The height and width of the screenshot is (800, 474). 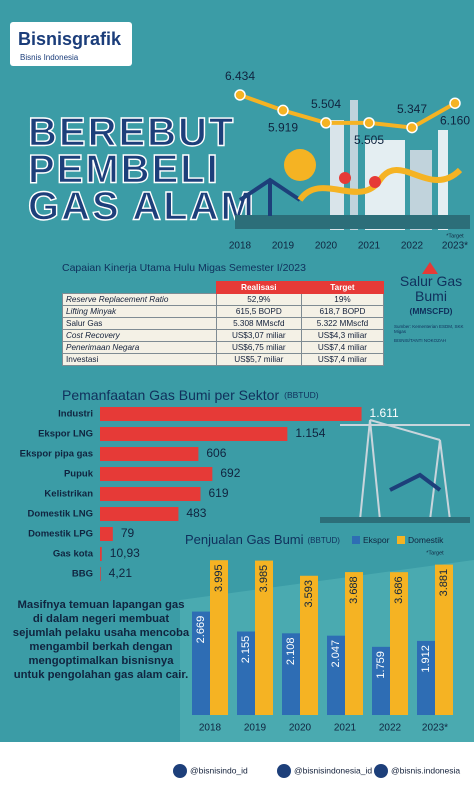 I want to click on table-cell: 618,7 BOPD, so click(x=342, y=311).